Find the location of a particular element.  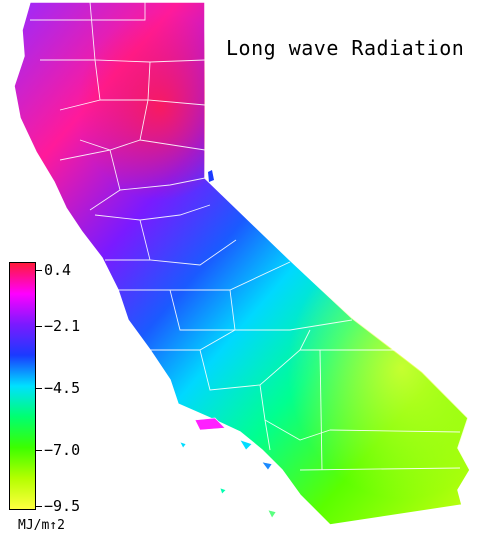

lake-tahoe is located at coordinates (211, 176).